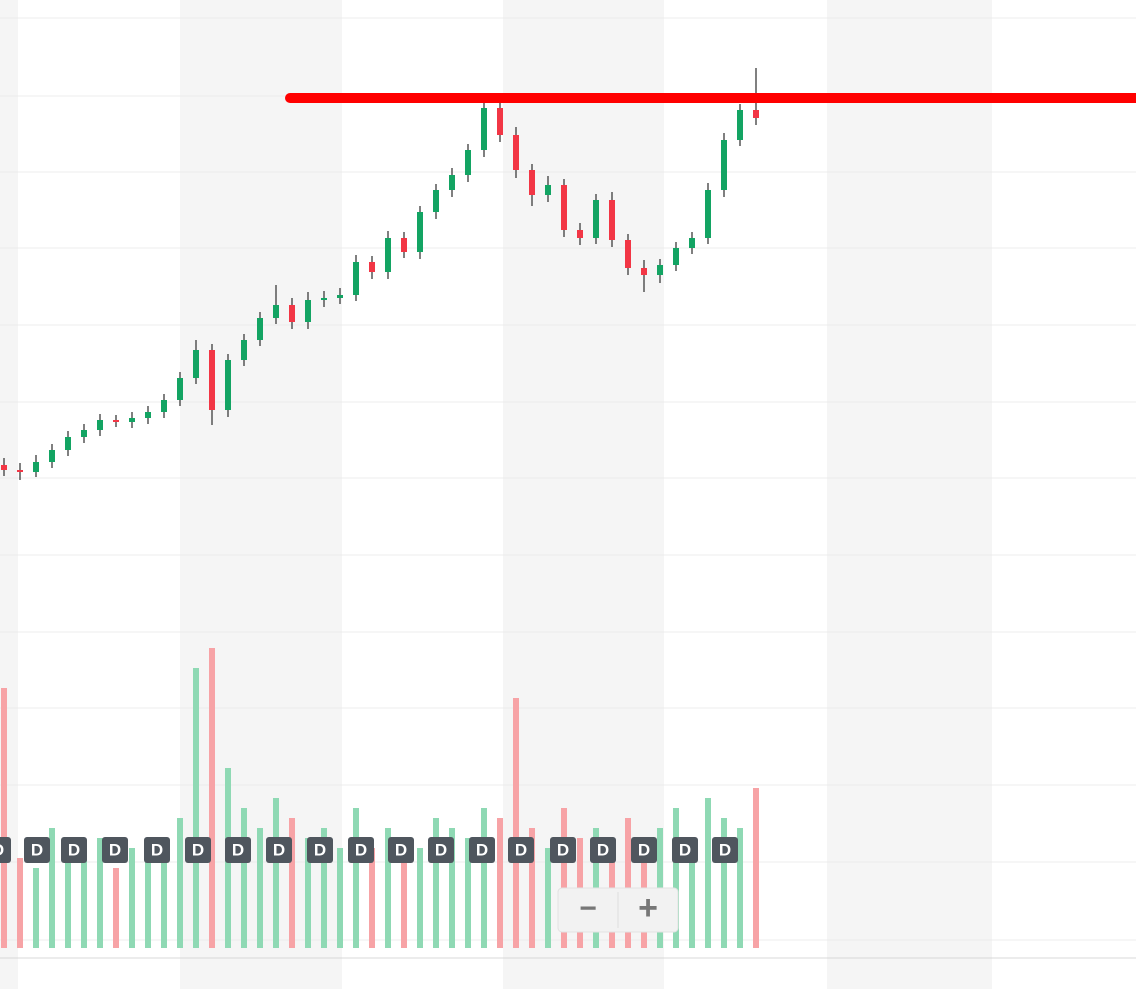 Image resolution: width=1136 pixels, height=989 pixels. I want to click on zoom-out-button: −, so click(588, 908).